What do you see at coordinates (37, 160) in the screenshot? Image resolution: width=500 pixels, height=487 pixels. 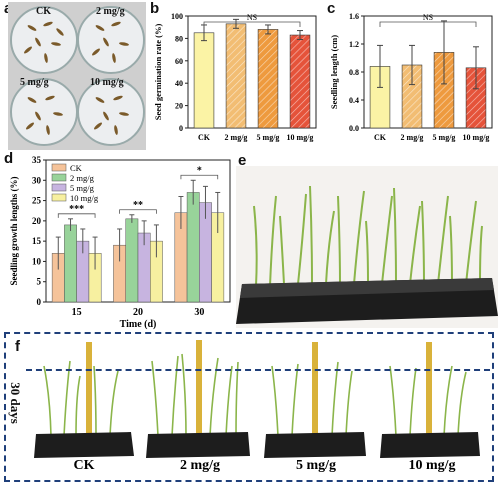 I see `d-ytick-label: 35` at bounding box center [37, 160].